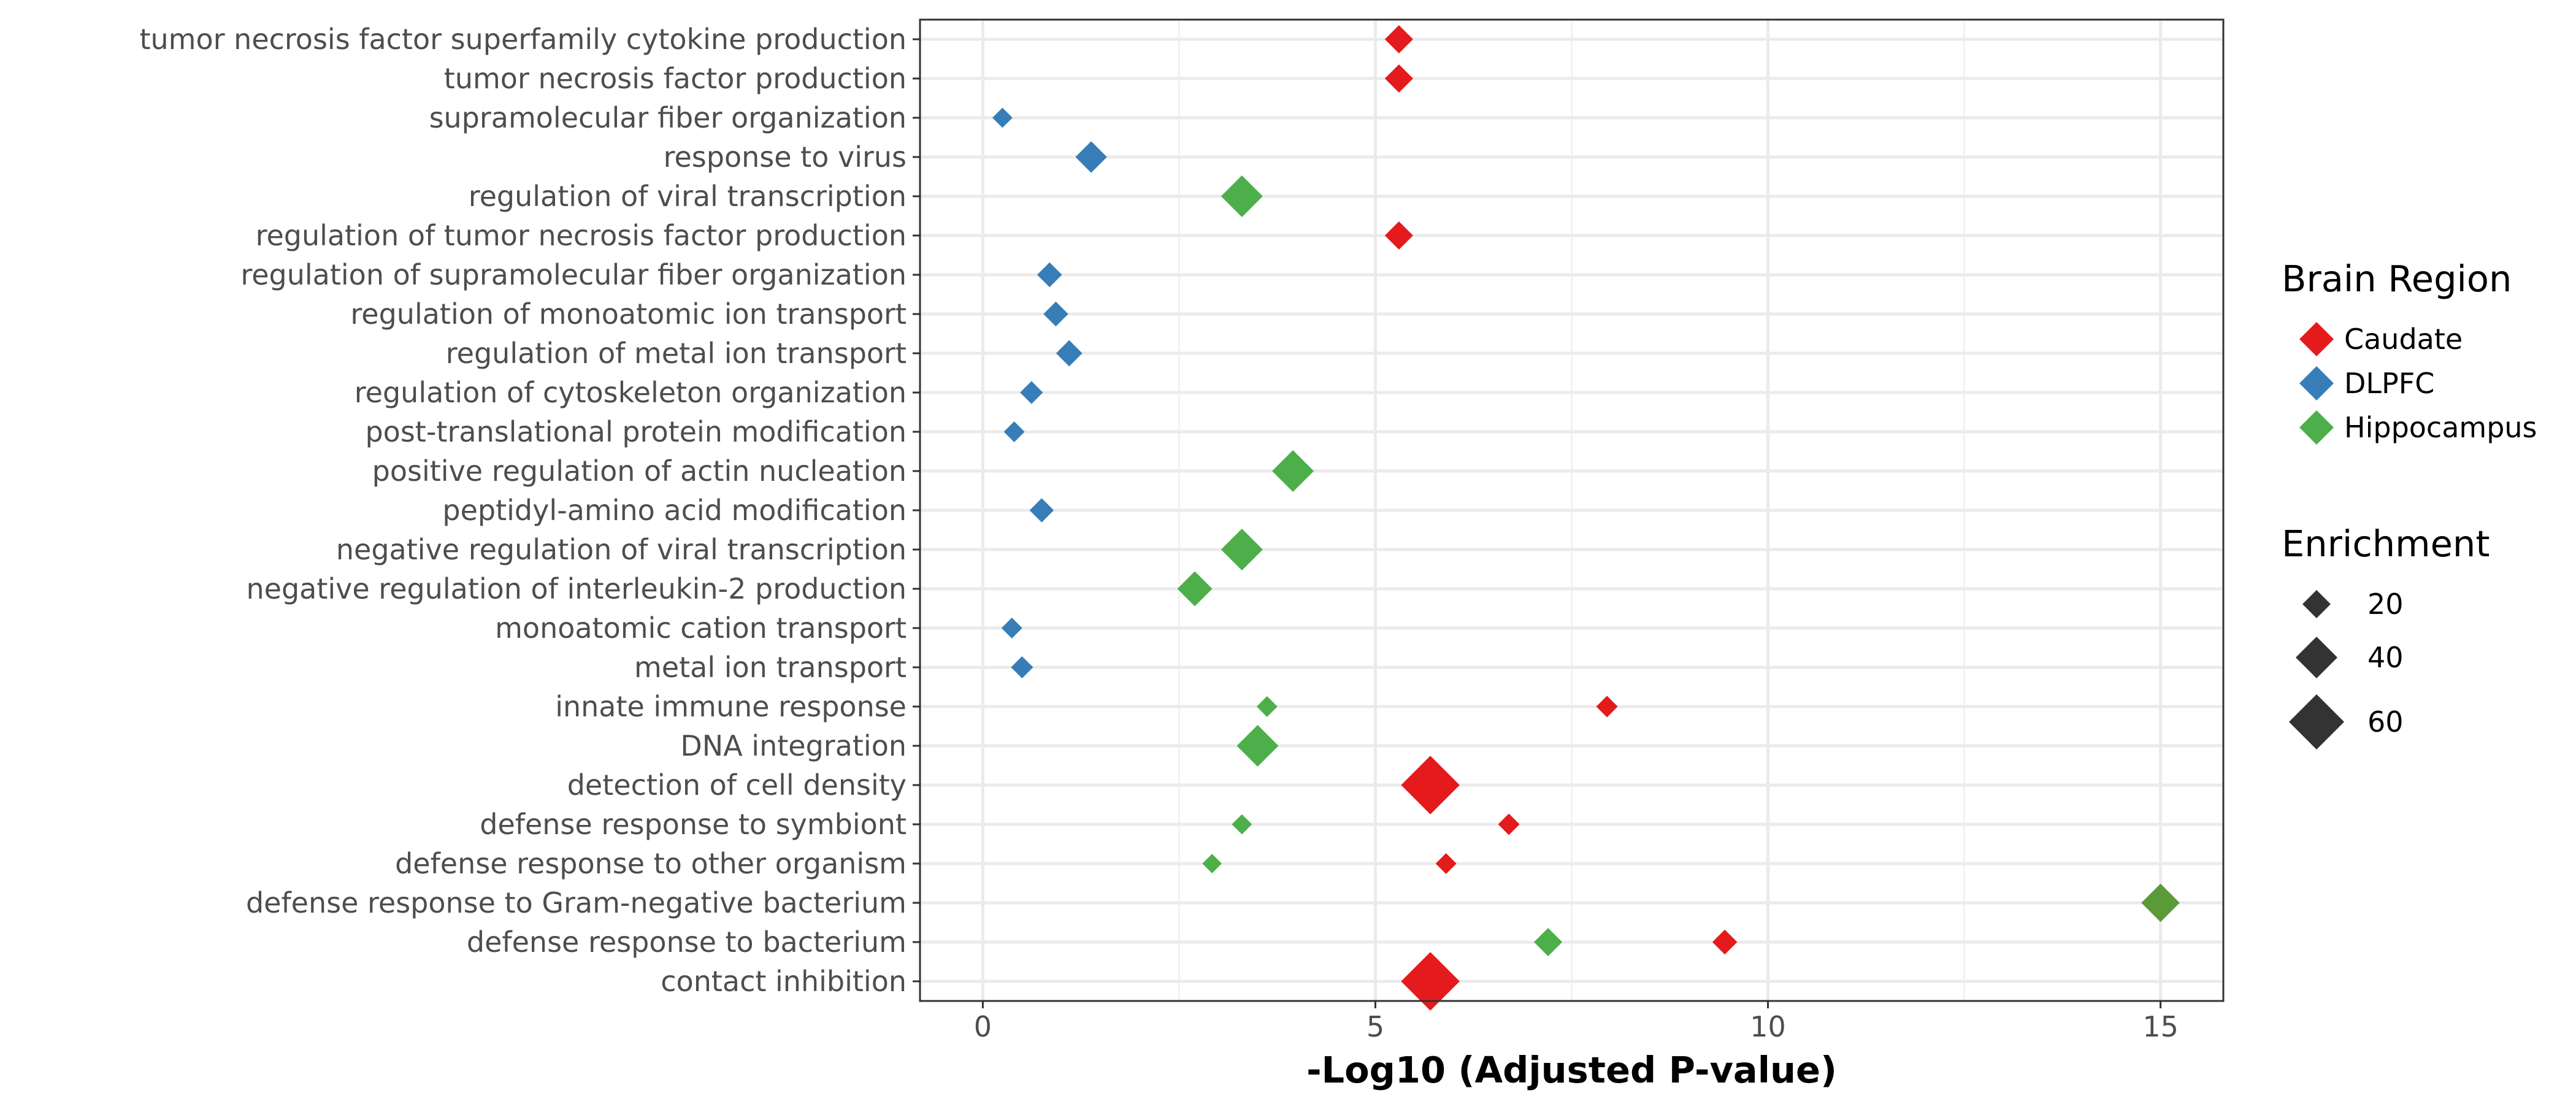 The width and height of the screenshot is (2576, 1104). Describe the element at coordinates (2385, 657) in the screenshot. I see `legend-size-label-40: 40` at that location.